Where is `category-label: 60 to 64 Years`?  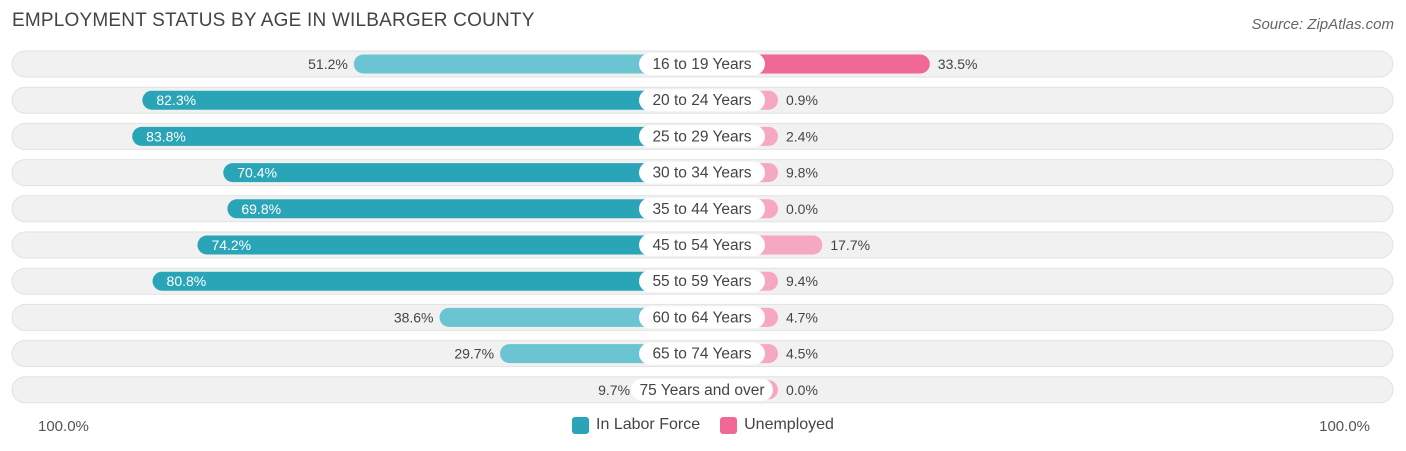 category-label: 60 to 64 Years is located at coordinates (701, 317).